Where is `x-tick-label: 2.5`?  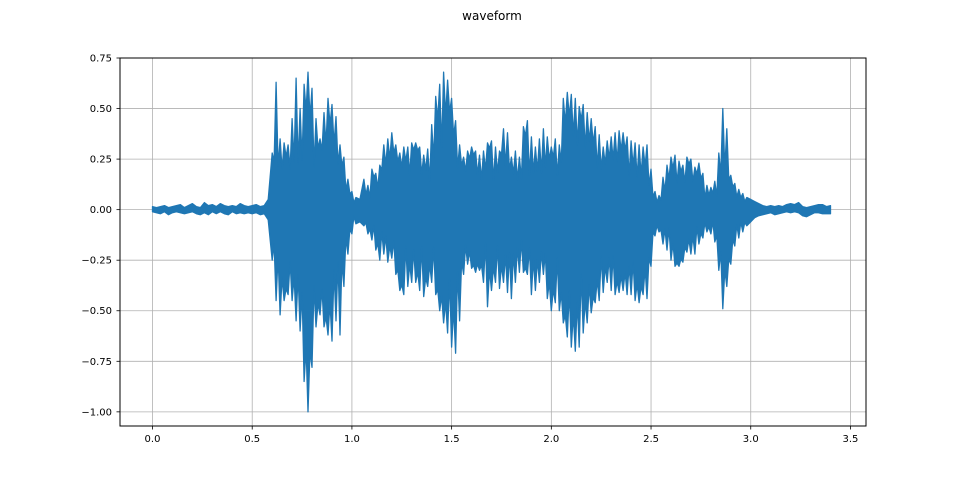
x-tick-label: 2.5 is located at coordinates (651, 439).